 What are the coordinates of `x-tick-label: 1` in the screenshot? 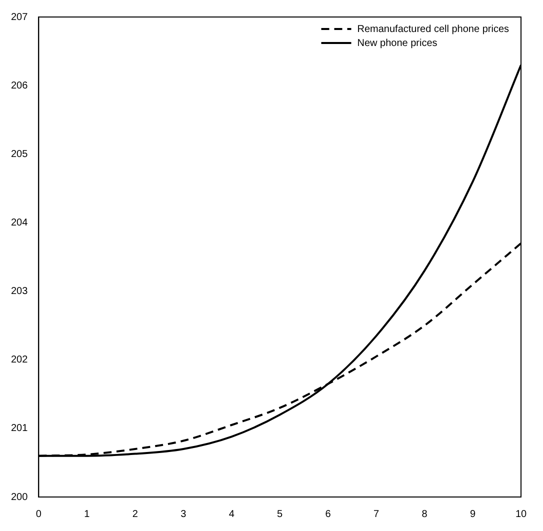 It's located at (87, 514).